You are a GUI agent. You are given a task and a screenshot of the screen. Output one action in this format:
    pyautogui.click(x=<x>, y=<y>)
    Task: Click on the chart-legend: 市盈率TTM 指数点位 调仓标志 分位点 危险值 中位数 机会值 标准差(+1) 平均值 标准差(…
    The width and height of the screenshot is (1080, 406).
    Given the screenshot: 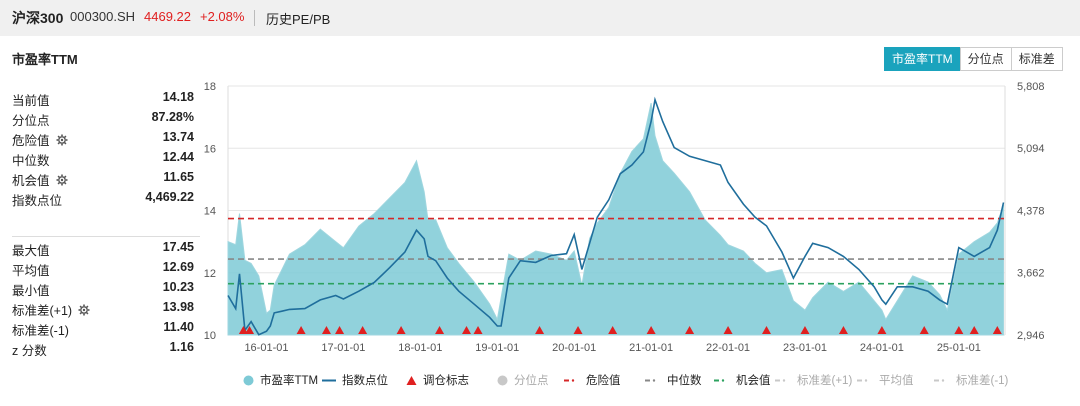 What is the action you would take?
    pyautogui.click(x=540, y=380)
    